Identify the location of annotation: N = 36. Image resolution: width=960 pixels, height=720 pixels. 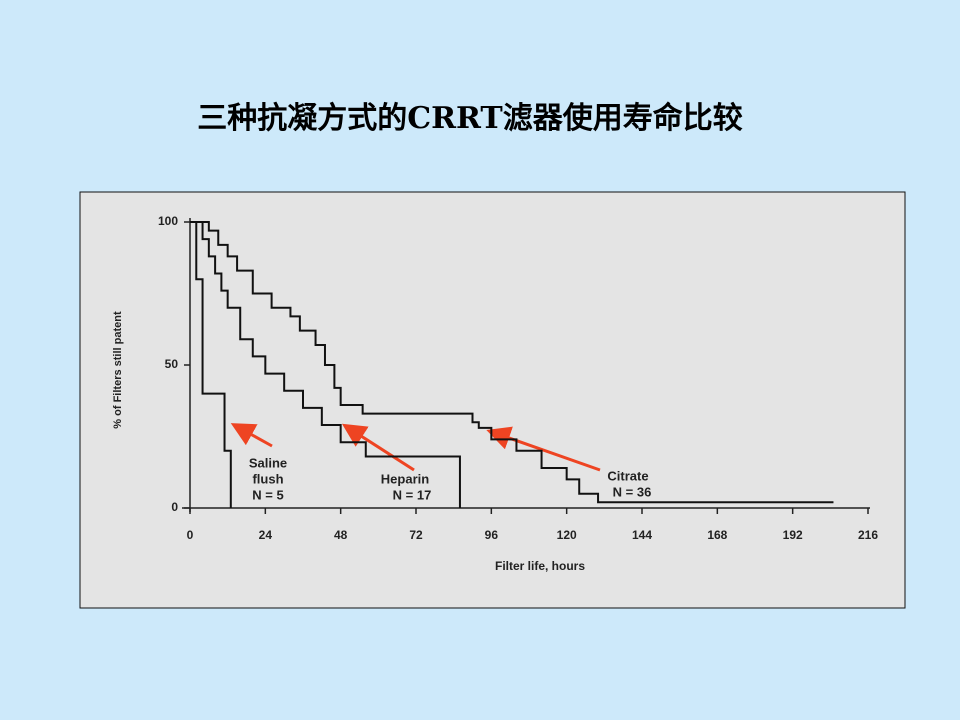
(632, 491).